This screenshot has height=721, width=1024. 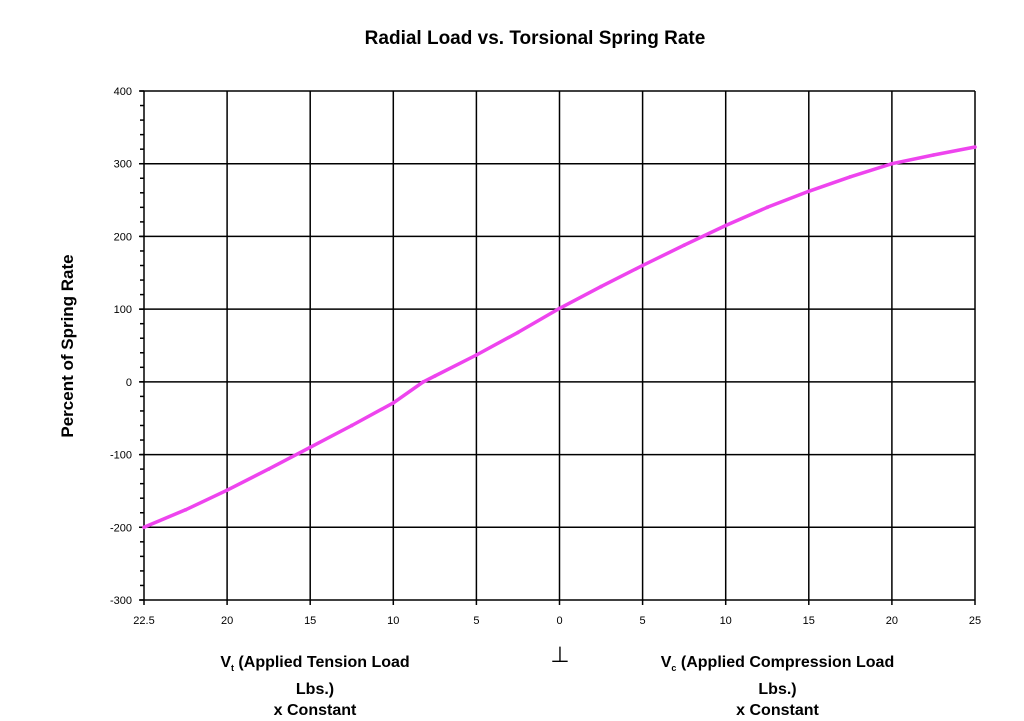 What do you see at coordinates (123, 165) in the screenshot?
I see `y-tick-label: 300` at bounding box center [123, 165].